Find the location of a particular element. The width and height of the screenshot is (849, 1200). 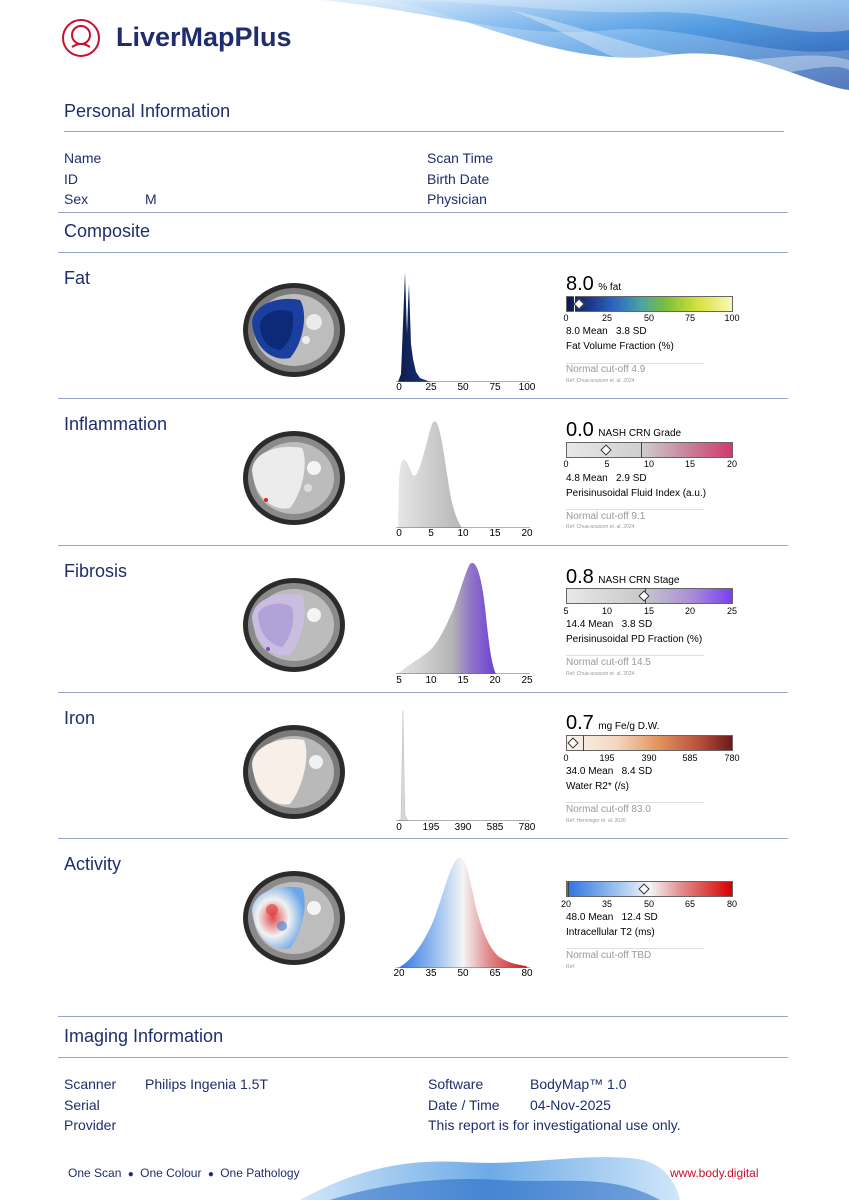

fibrosis-cutoff-line is located at coordinates (635, 655).